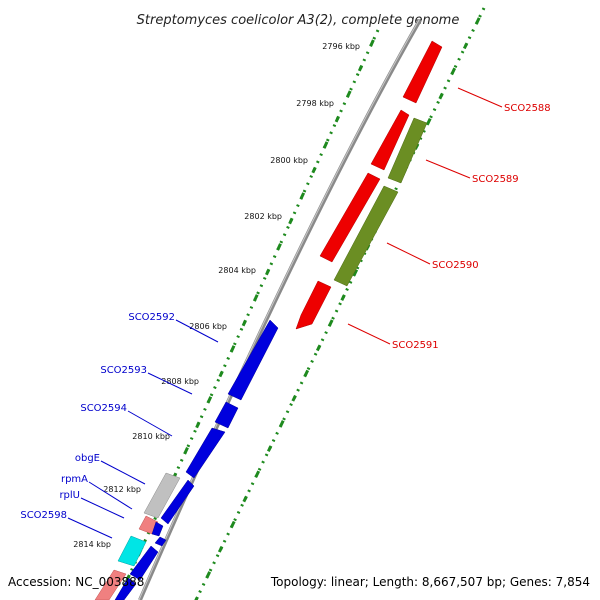 The height and width of the screenshot is (600, 600). Describe the element at coordinates (449, 219) in the screenshot. I see `right-gene-labels: SCO2588 SCO2589 SCO2590 SCO2591` at that location.